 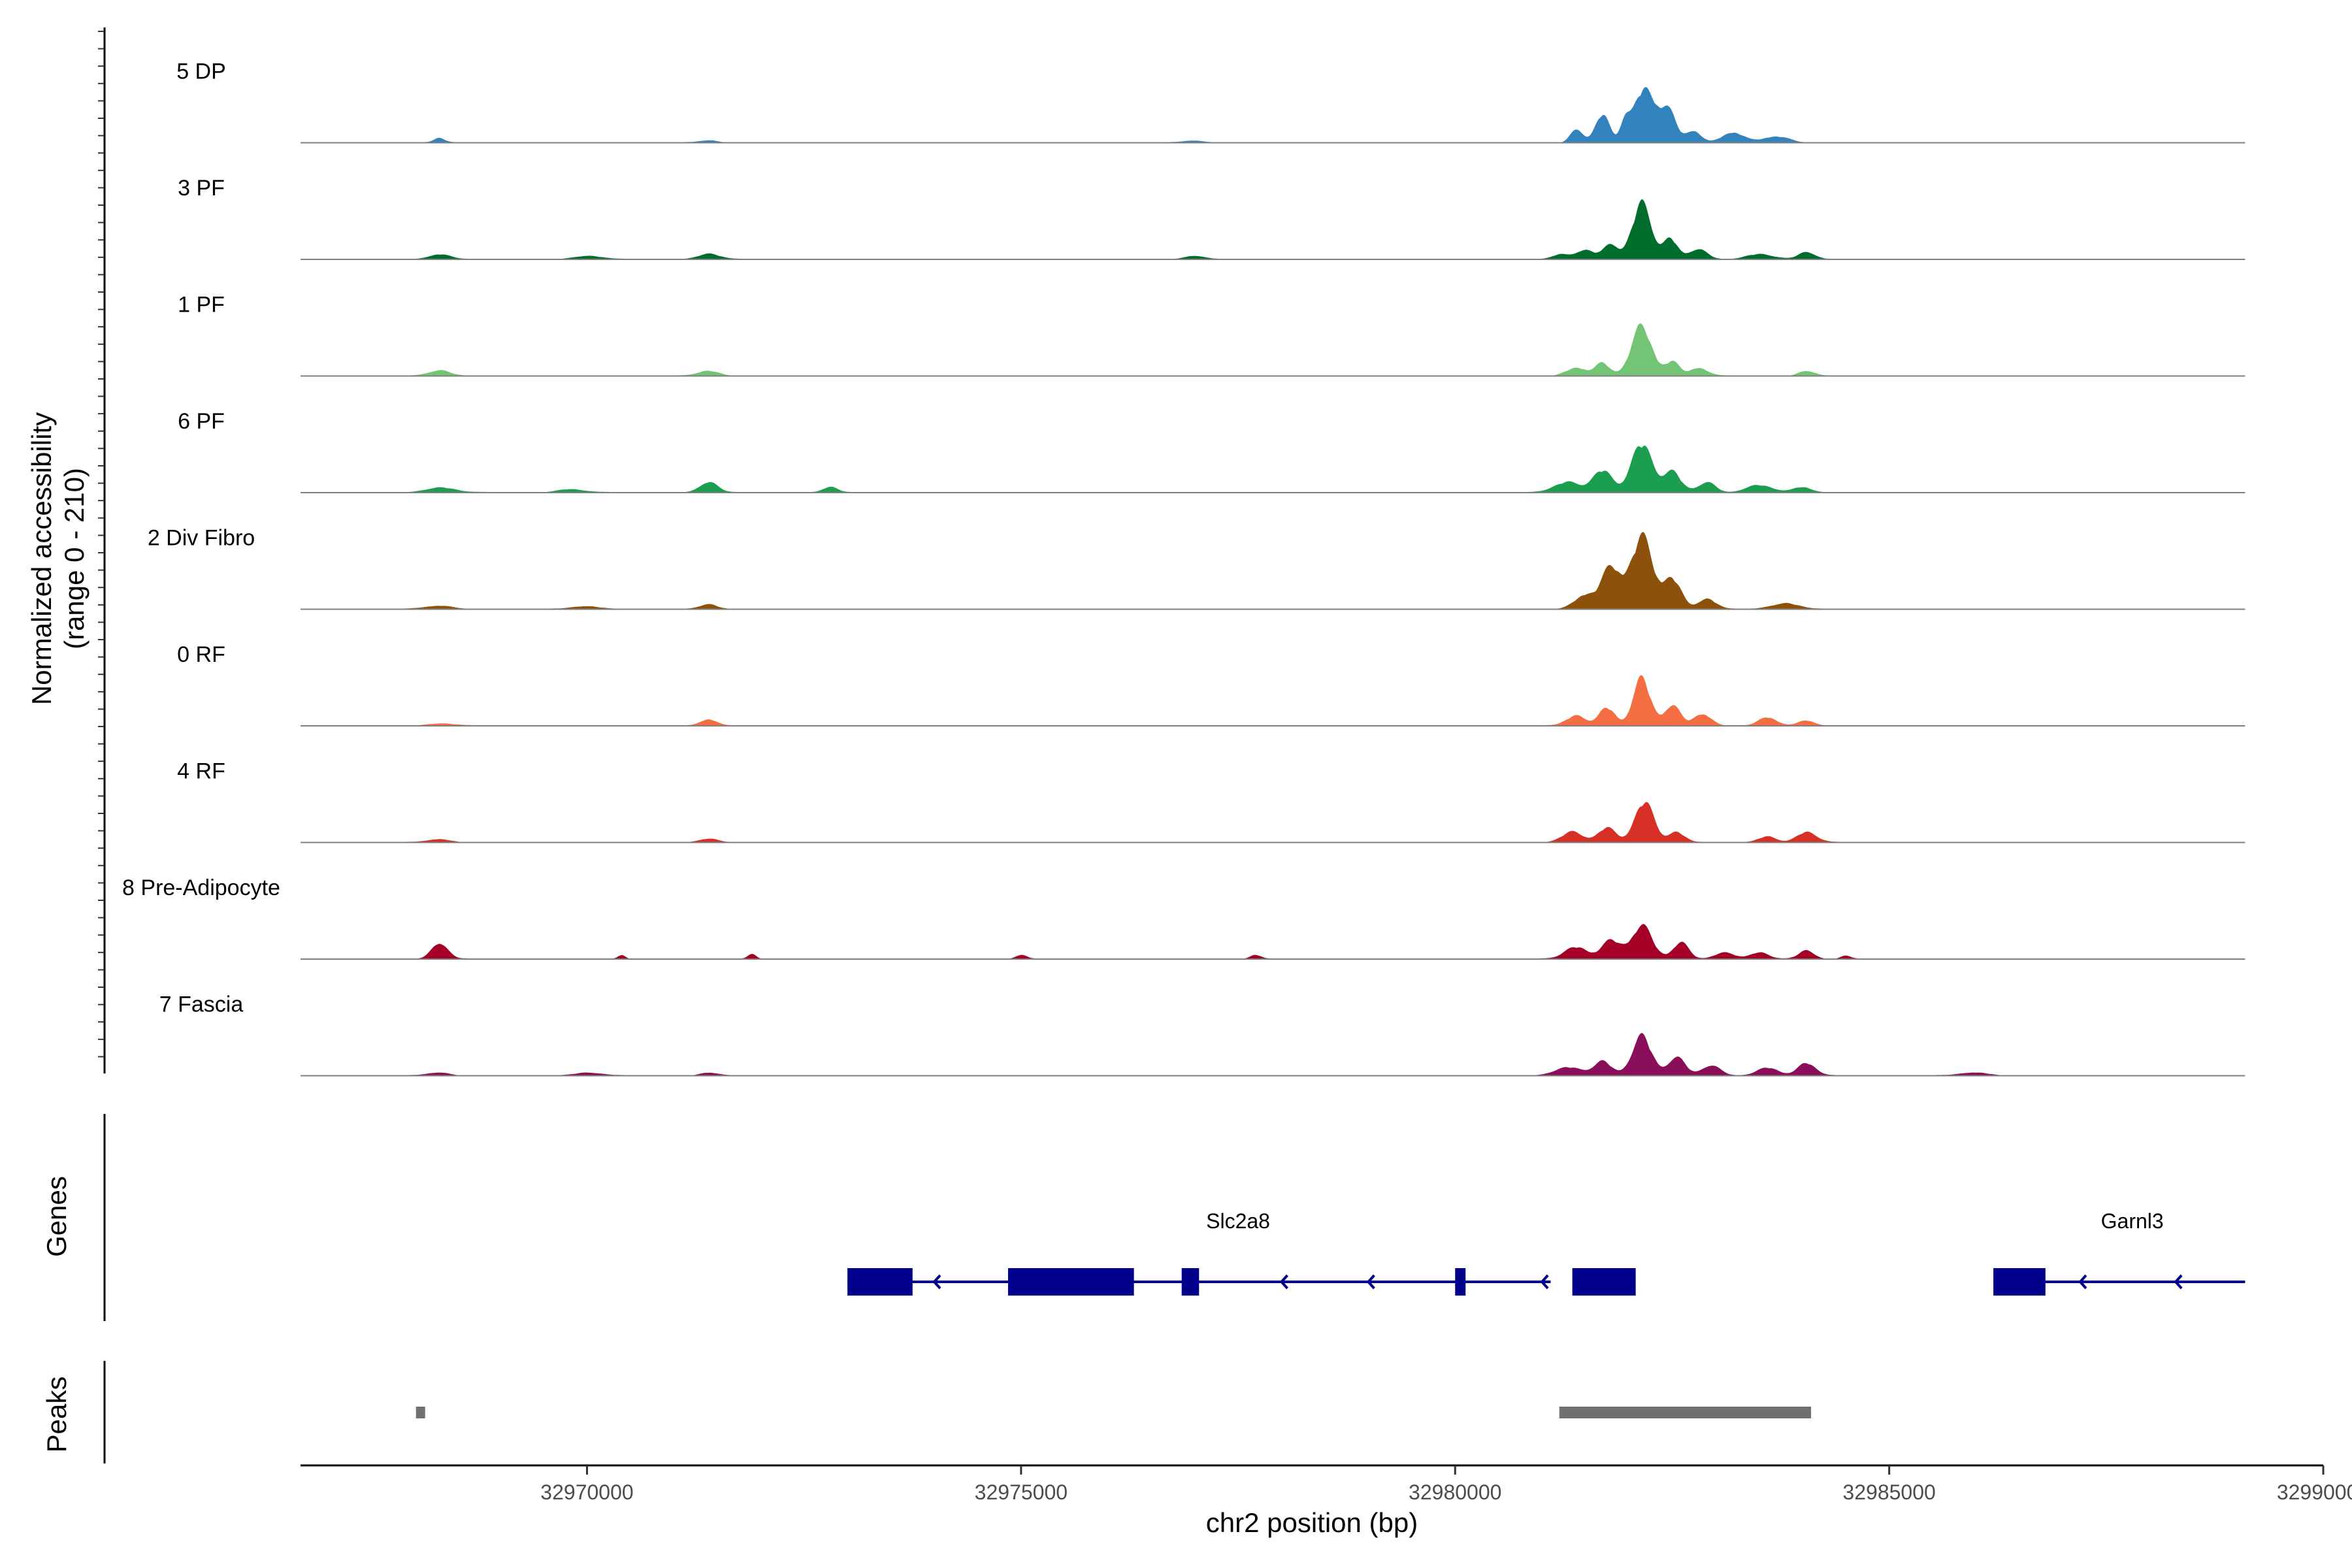 I want to click on track-label-0: 5 DP, so click(x=201, y=71).